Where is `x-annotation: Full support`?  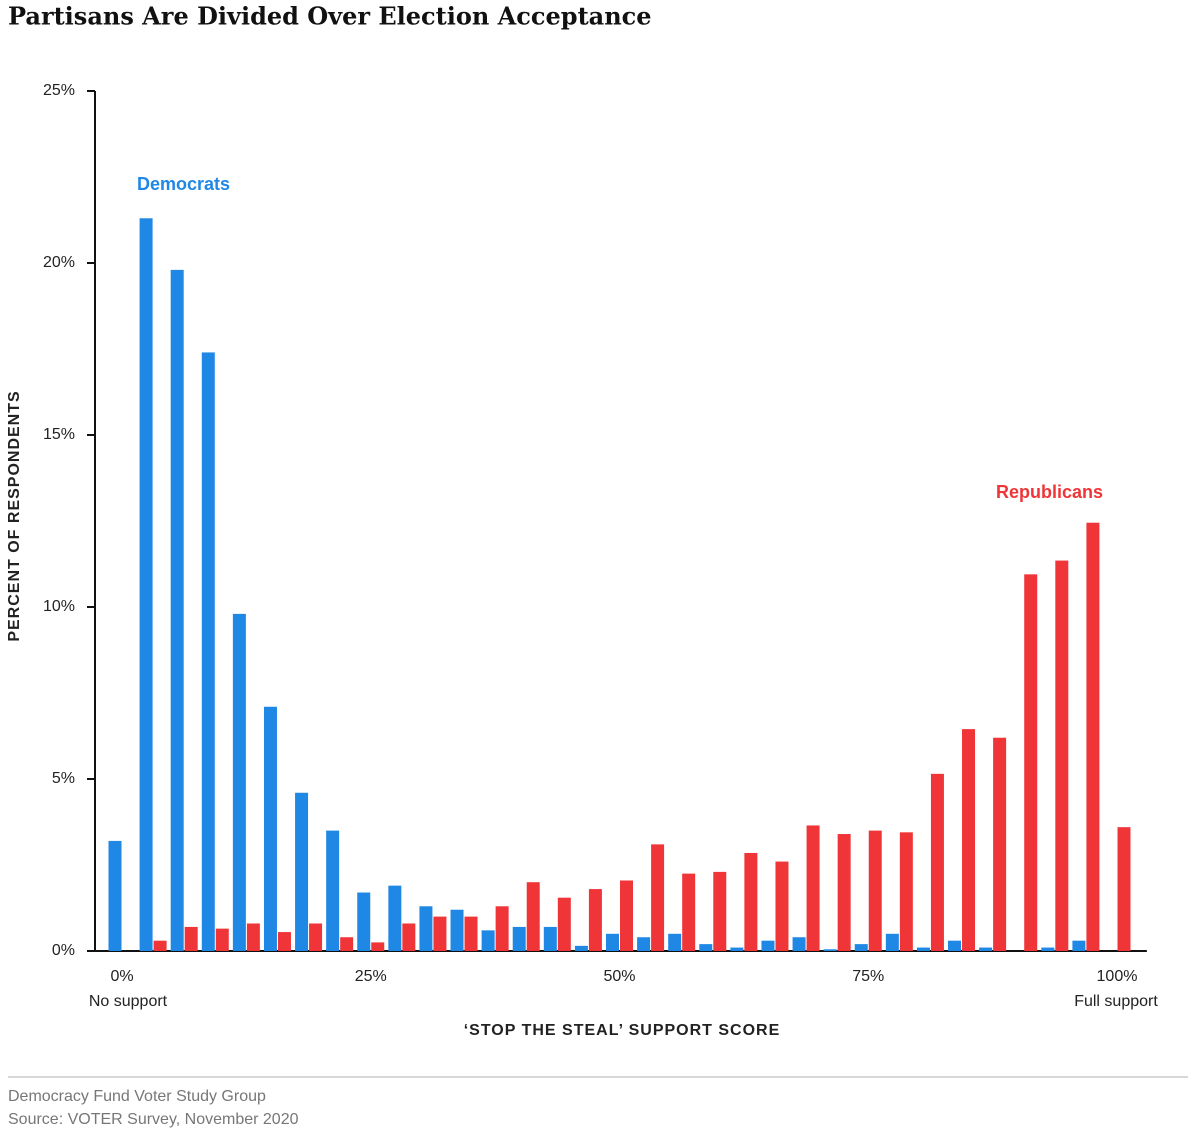
x-annotation: Full support is located at coordinates (1116, 1001).